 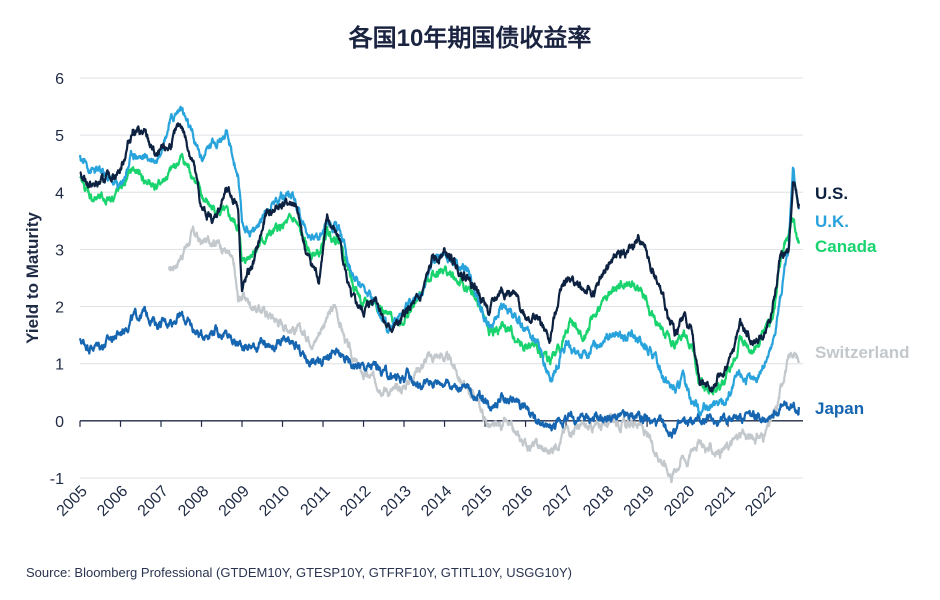 I want to click on y-tick-label: 6, so click(x=59, y=79).